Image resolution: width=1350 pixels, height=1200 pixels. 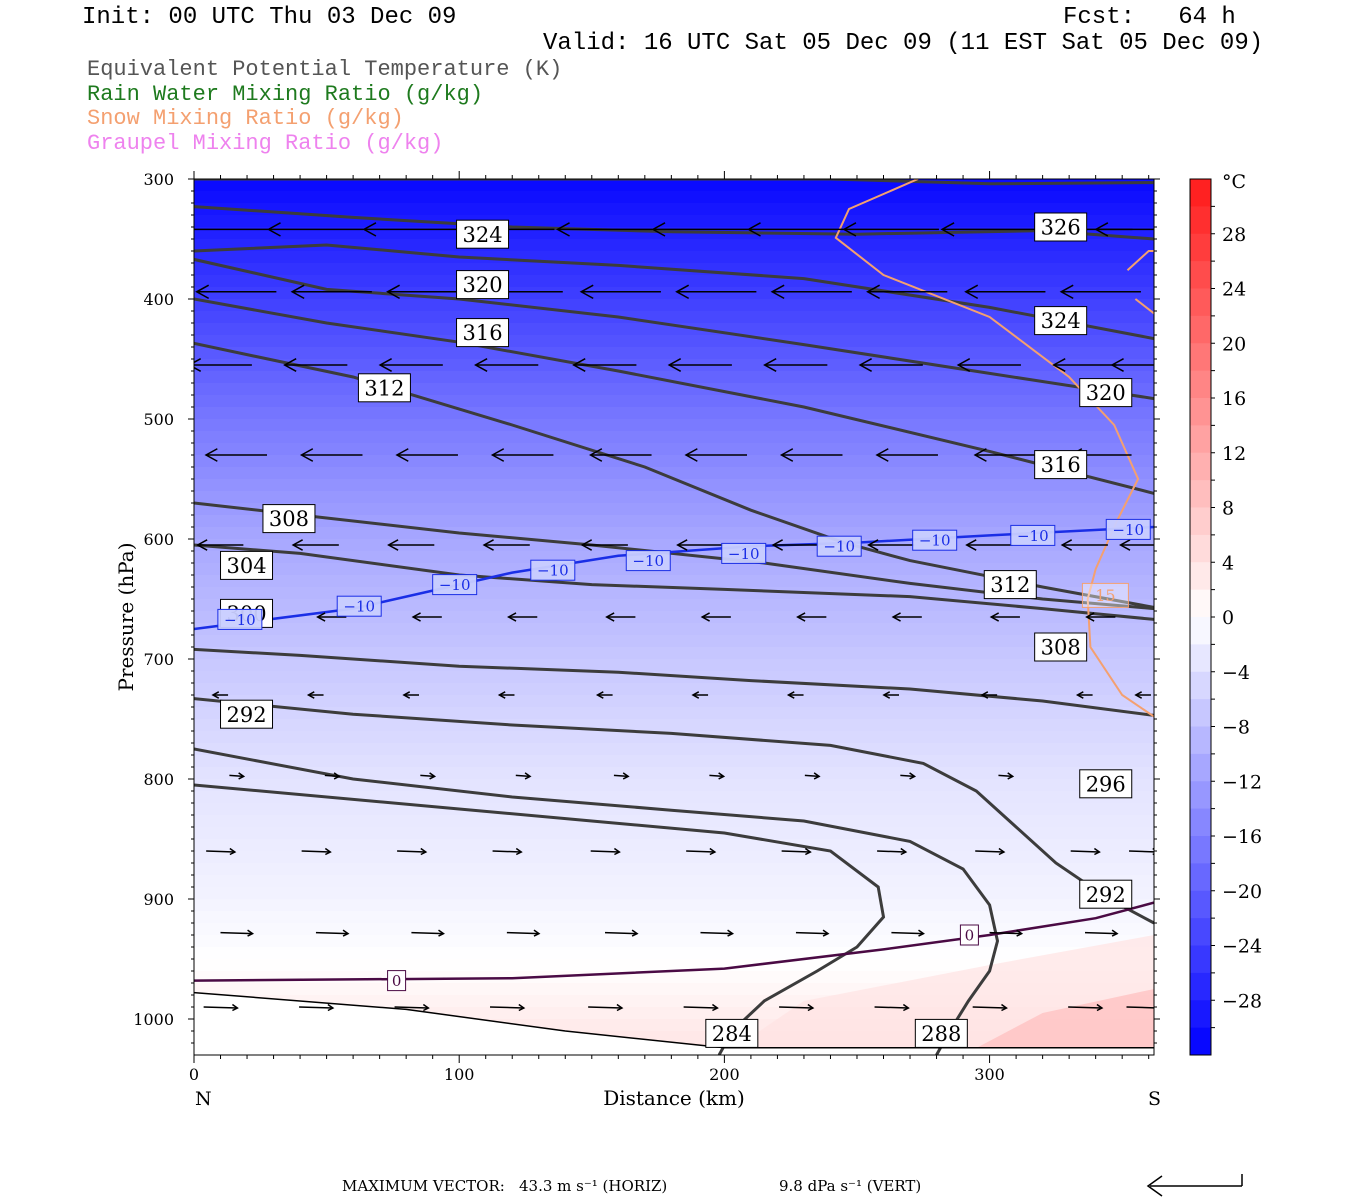 What do you see at coordinates (1234, 182) in the screenshot?
I see `colorbar-unit: °C` at bounding box center [1234, 182].